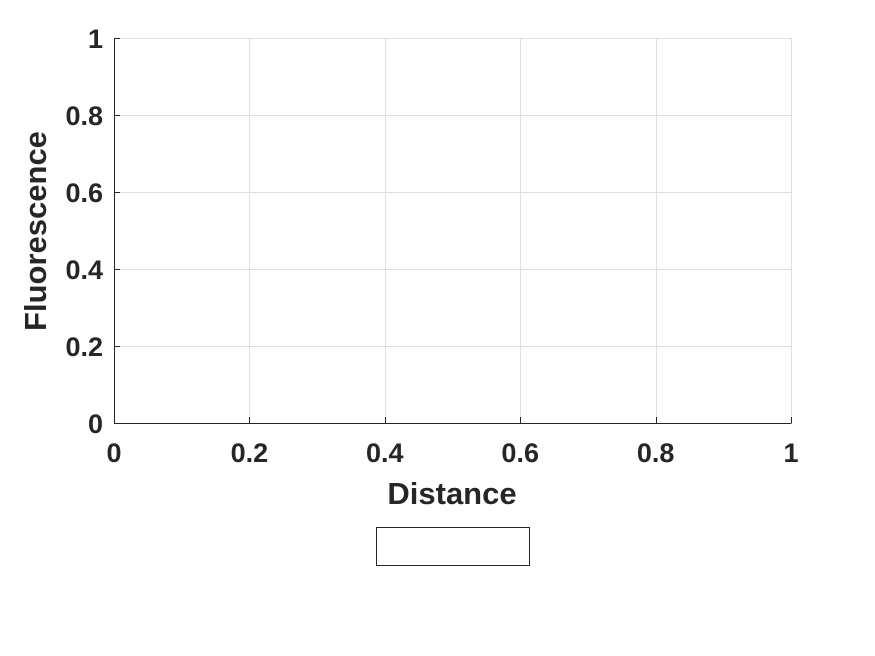 Image resolution: width=875 pixels, height=656 pixels. Describe the element at coordinates (520, 453) in the screenshot. I see `x-tick-label: 0.6` at that location.